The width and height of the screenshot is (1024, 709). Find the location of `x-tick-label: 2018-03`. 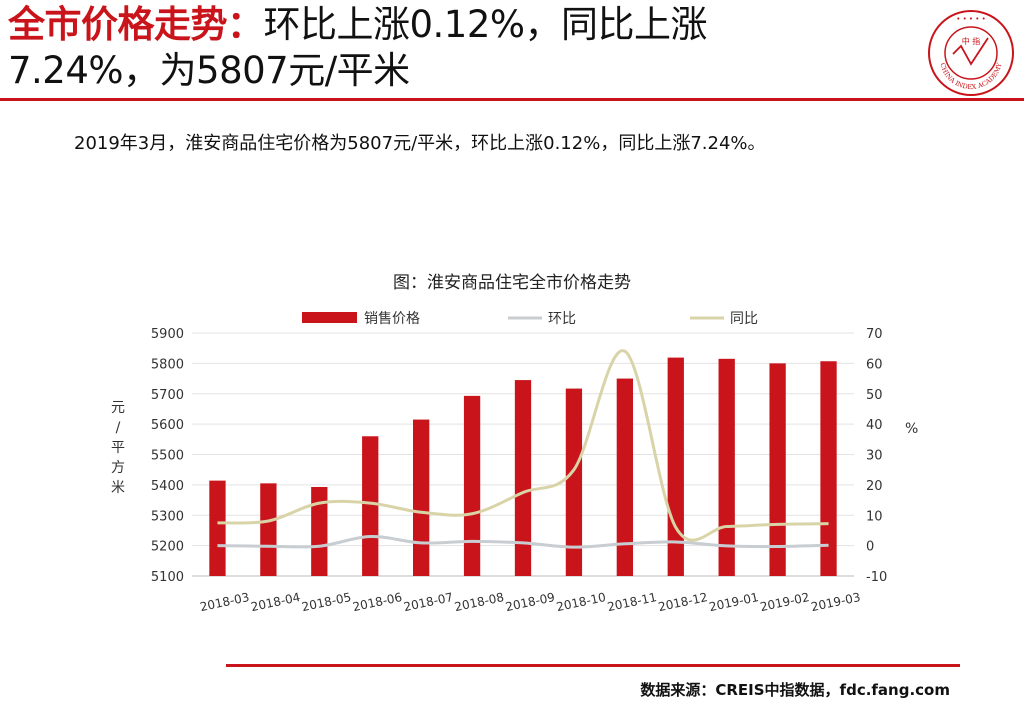

x-tick-label: 2018-03 is located at coordinates (225, 602).